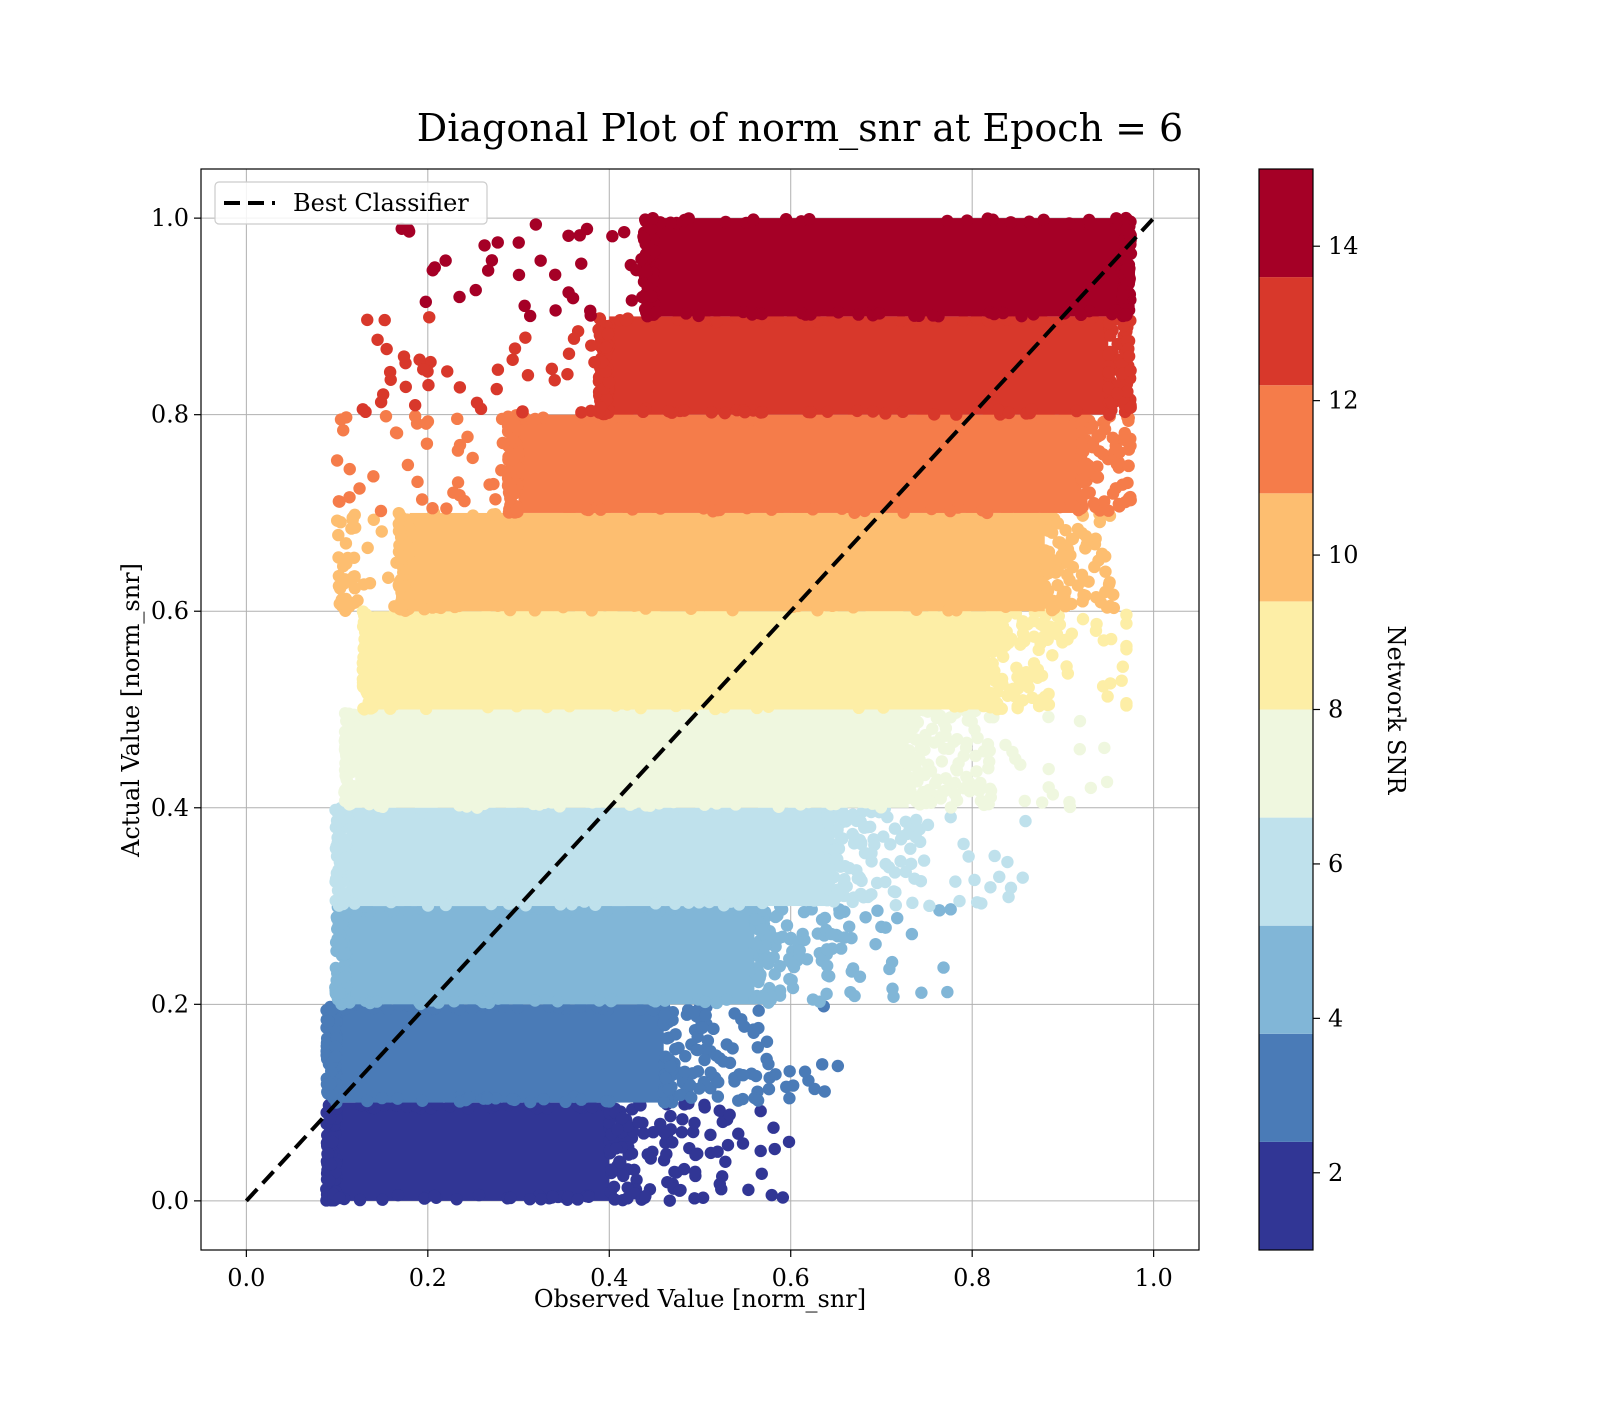  Describe the element at coordinates (1343, 401) in the screenshot. I see `colorbar-tick-label: 12` at that location.